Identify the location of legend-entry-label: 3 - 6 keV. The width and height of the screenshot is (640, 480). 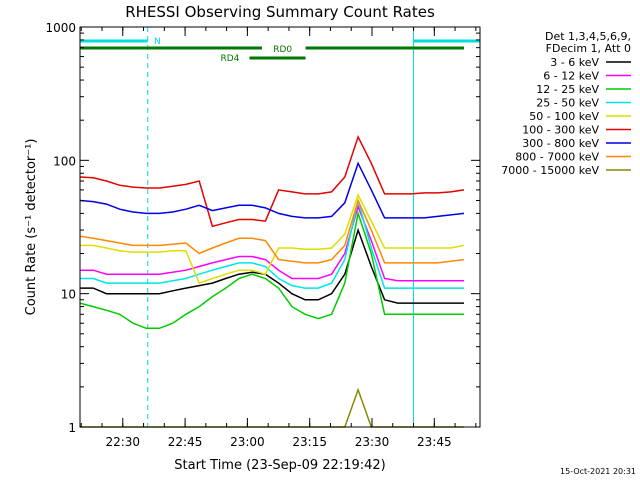
(574, 62).